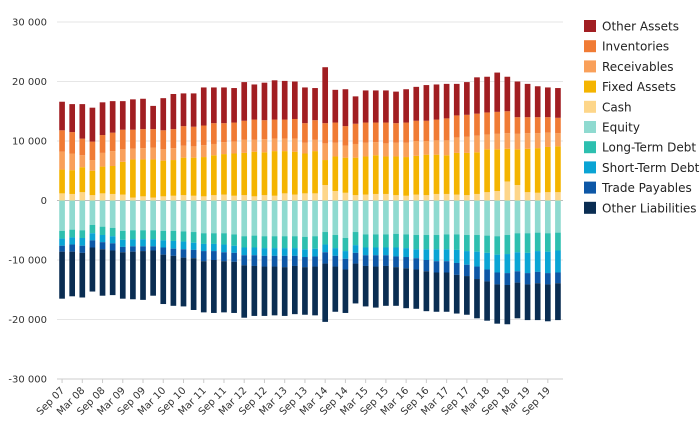 The height and width of the screenshot is (433, 700). I want to click on legend-swatch-trade-payables, so click(590, 187).